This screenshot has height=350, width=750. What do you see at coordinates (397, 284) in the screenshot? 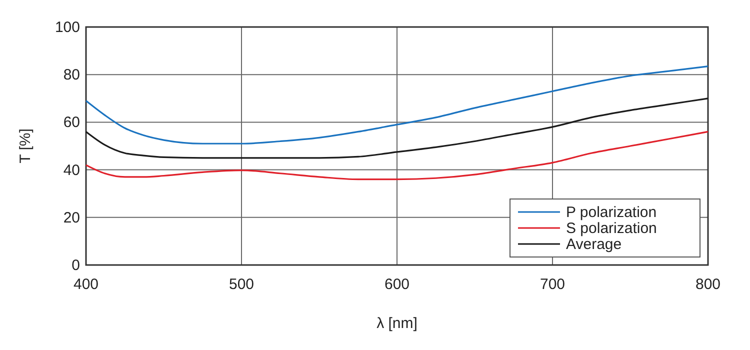
I see `x-tick-label: 600` at bounding box center [397, 284].